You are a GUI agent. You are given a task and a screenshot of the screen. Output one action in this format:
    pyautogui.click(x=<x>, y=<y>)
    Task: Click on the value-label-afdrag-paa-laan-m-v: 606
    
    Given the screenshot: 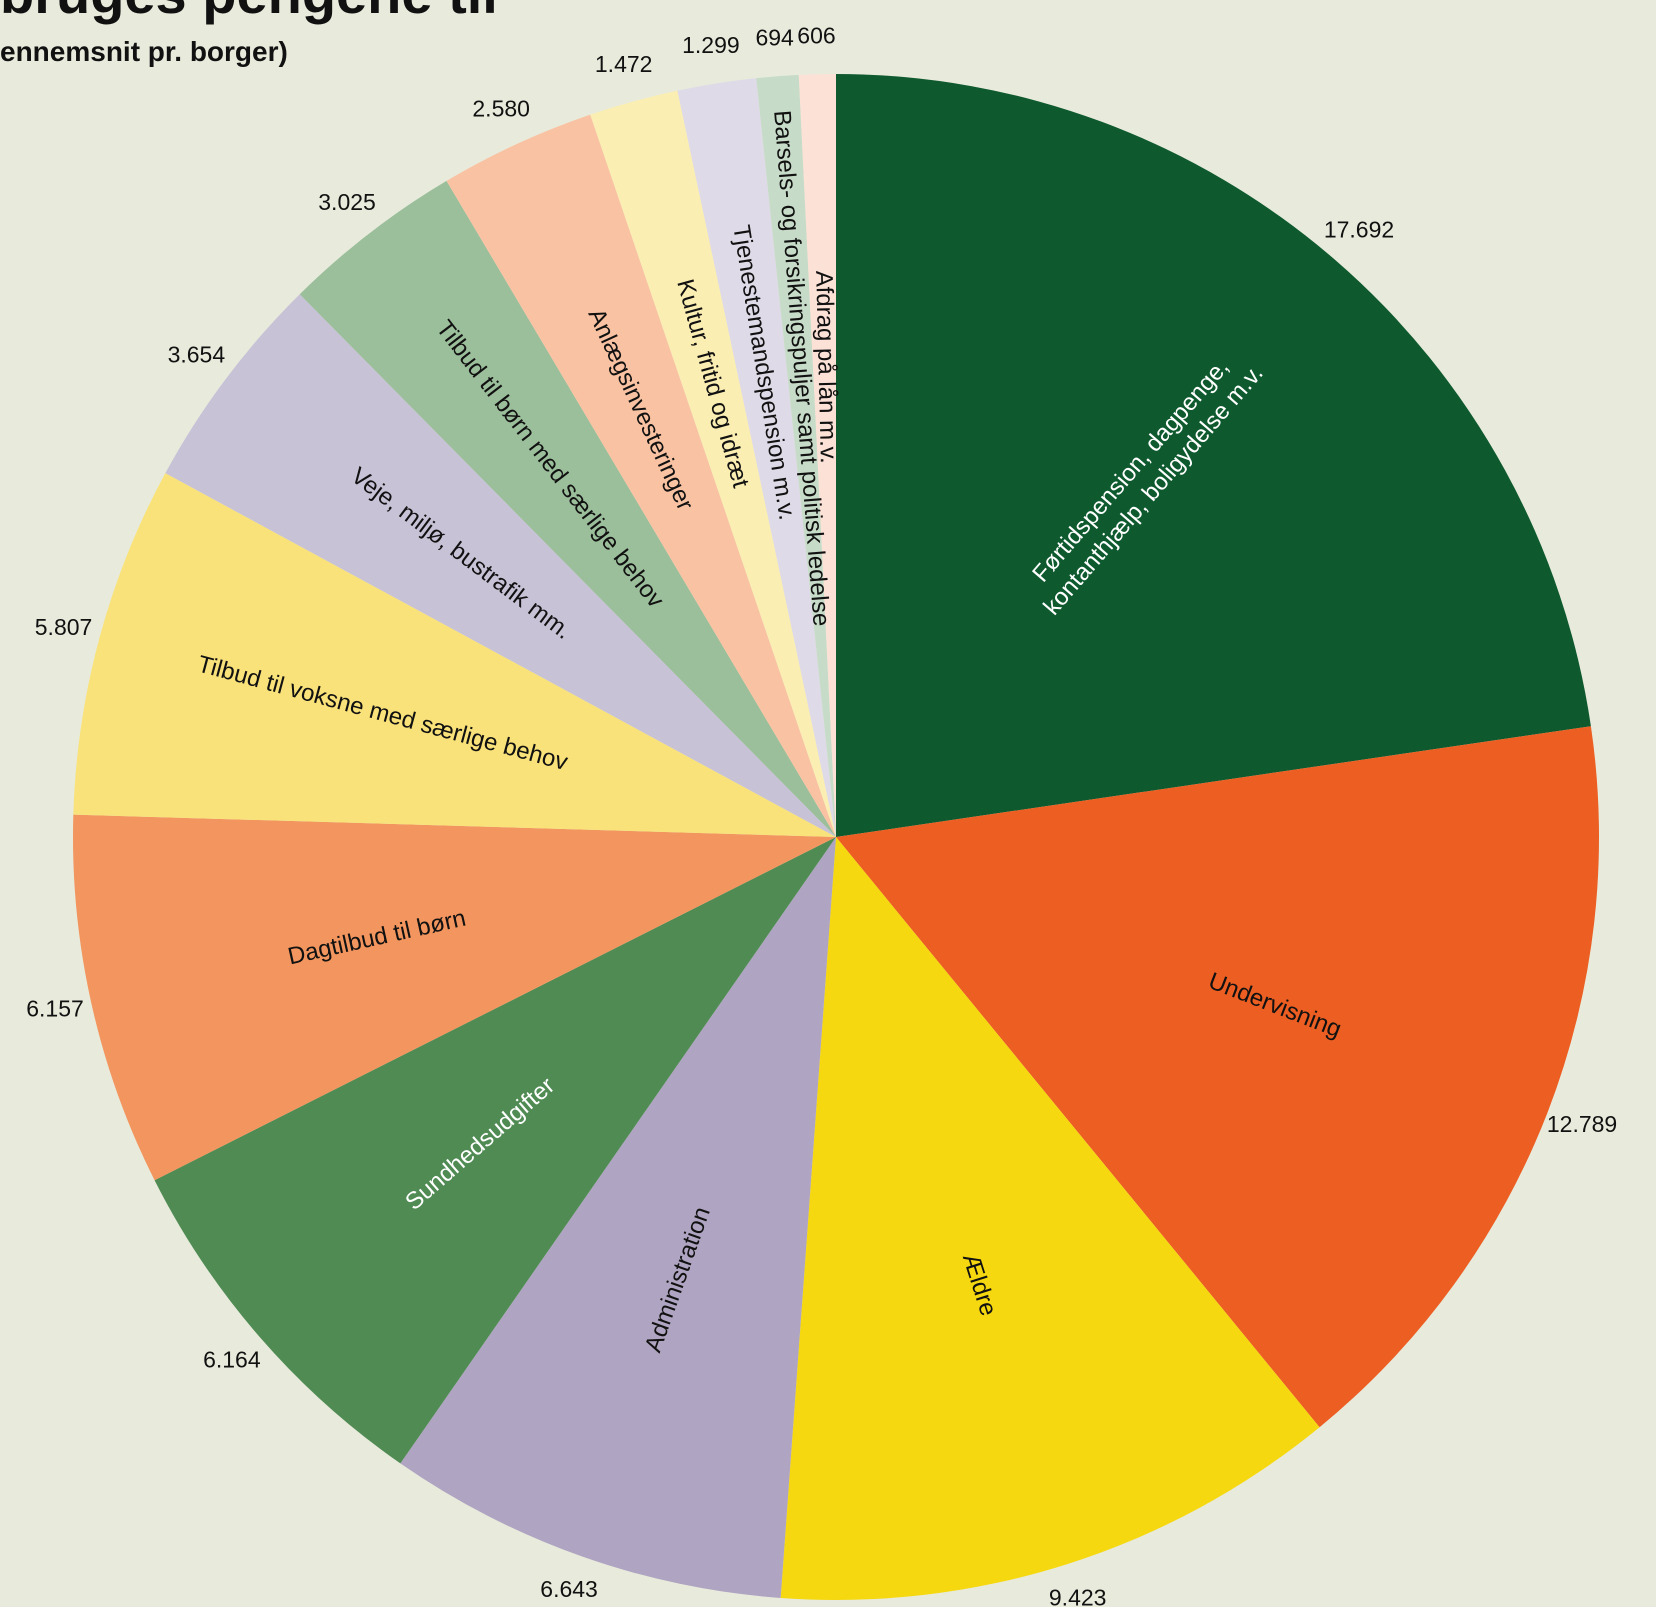 What is the action you would take?
    pyautogui.click(x=816, y=35)
    